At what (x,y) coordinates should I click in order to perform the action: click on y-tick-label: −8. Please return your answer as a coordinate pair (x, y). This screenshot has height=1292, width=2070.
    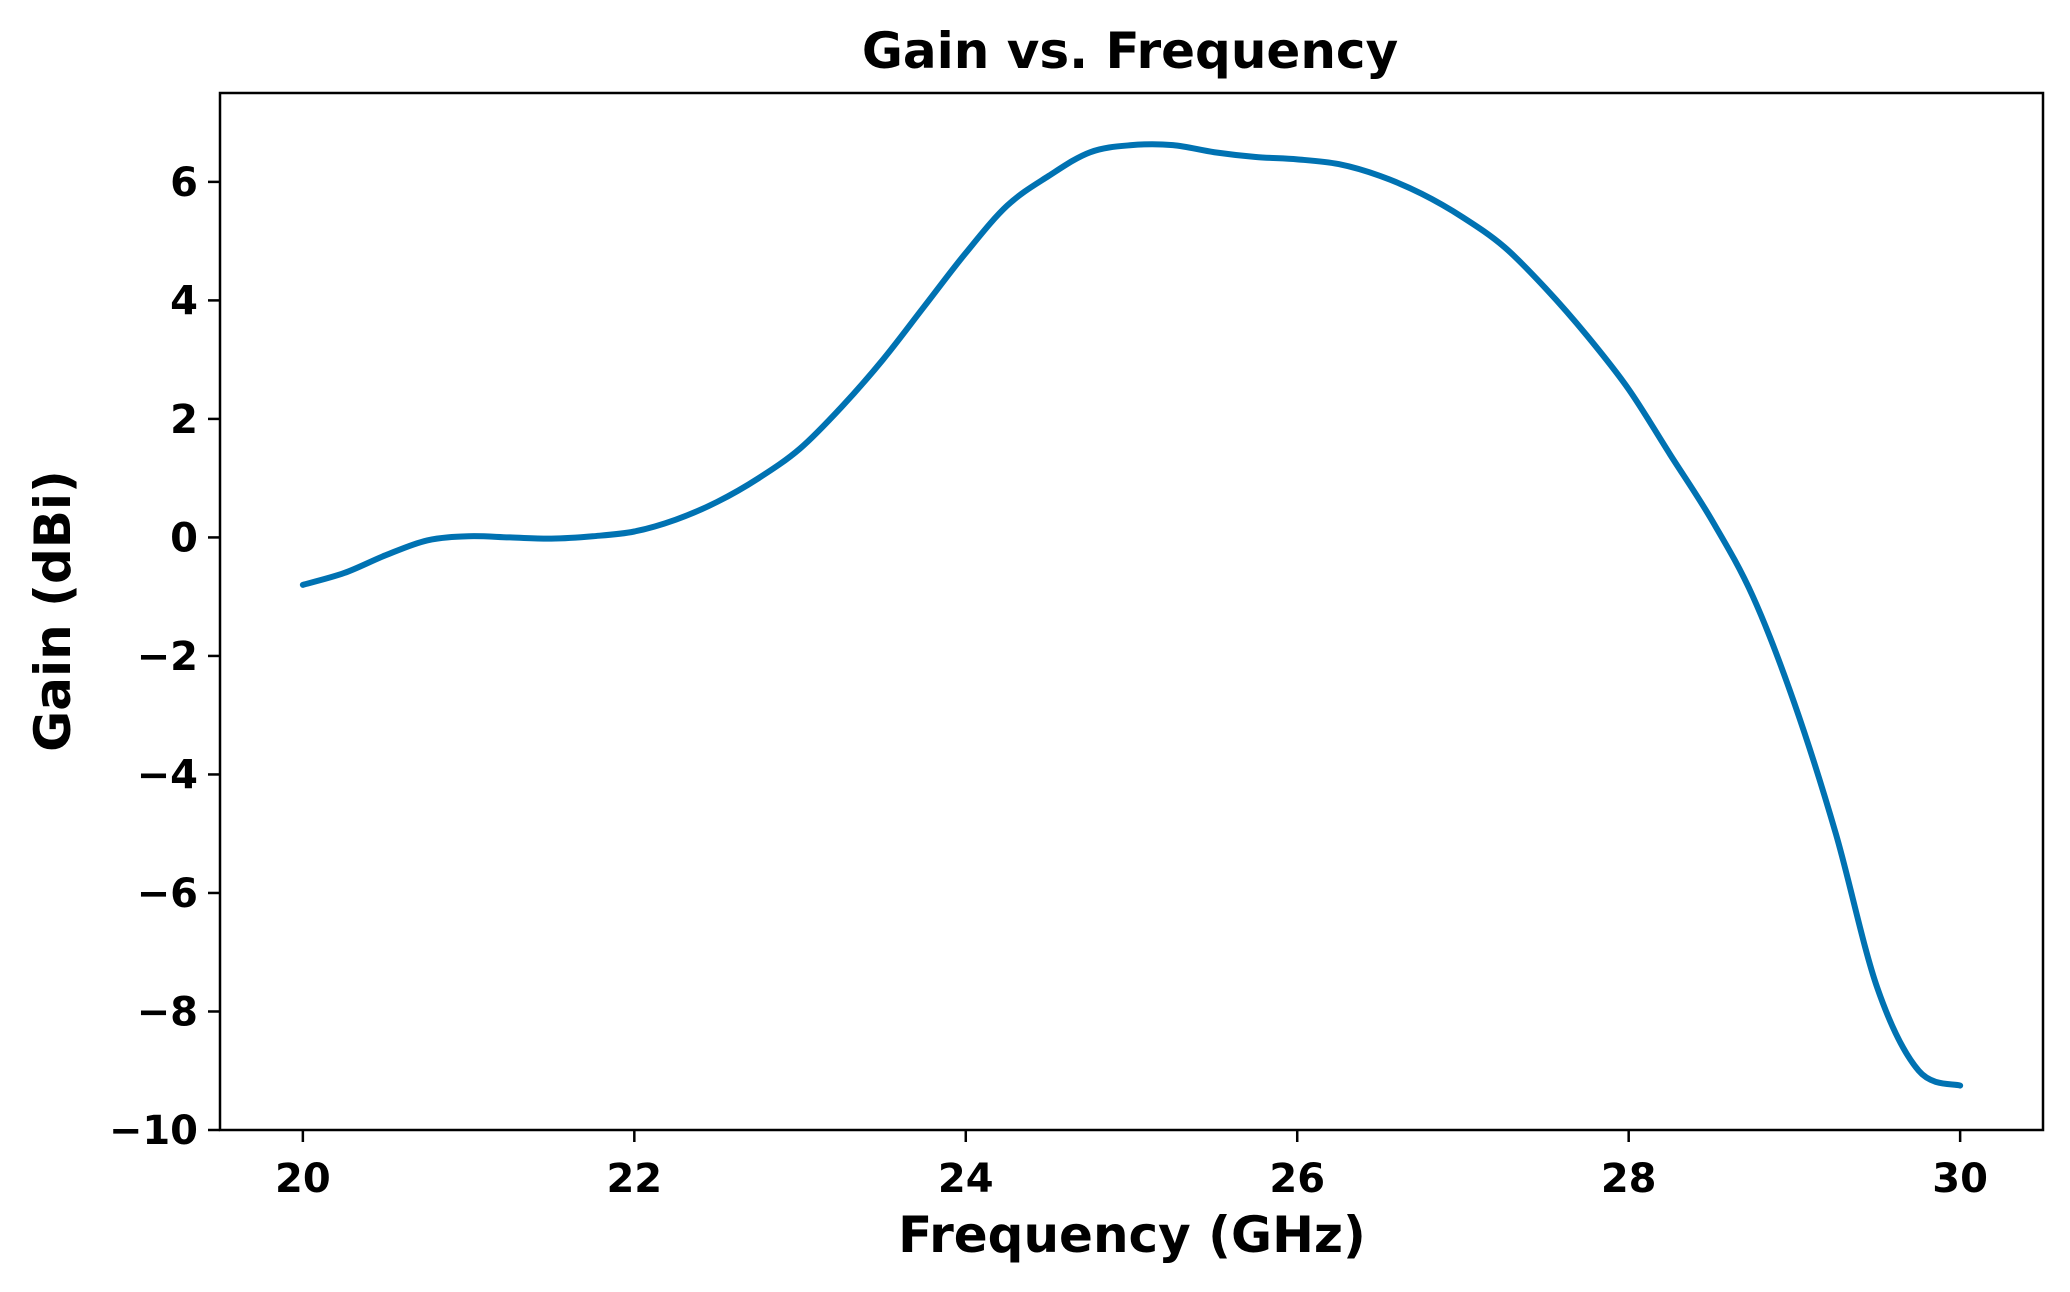
    Looking at the image, I should click on (167, 1012).